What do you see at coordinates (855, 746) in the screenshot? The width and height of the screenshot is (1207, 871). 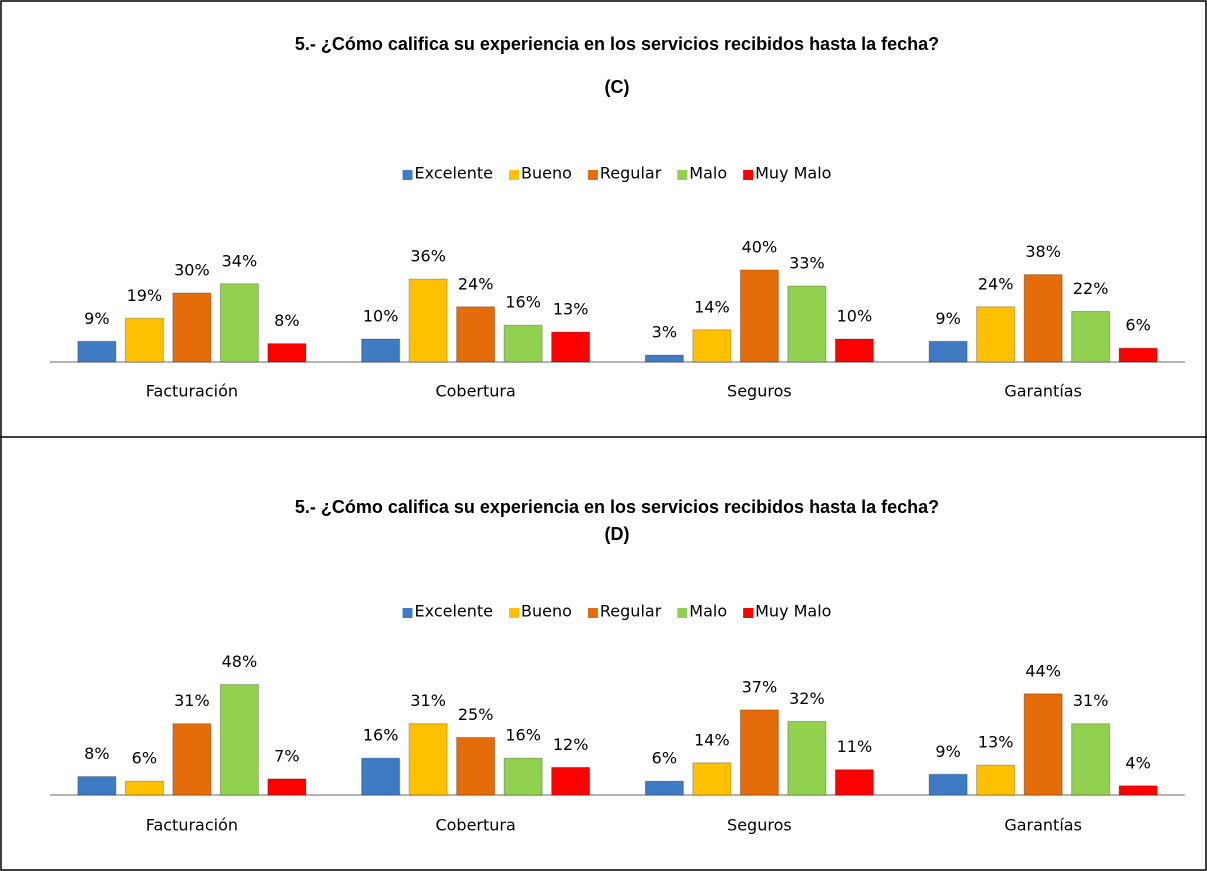 I see `value-label: 11%` at bounding box center [855, 746].